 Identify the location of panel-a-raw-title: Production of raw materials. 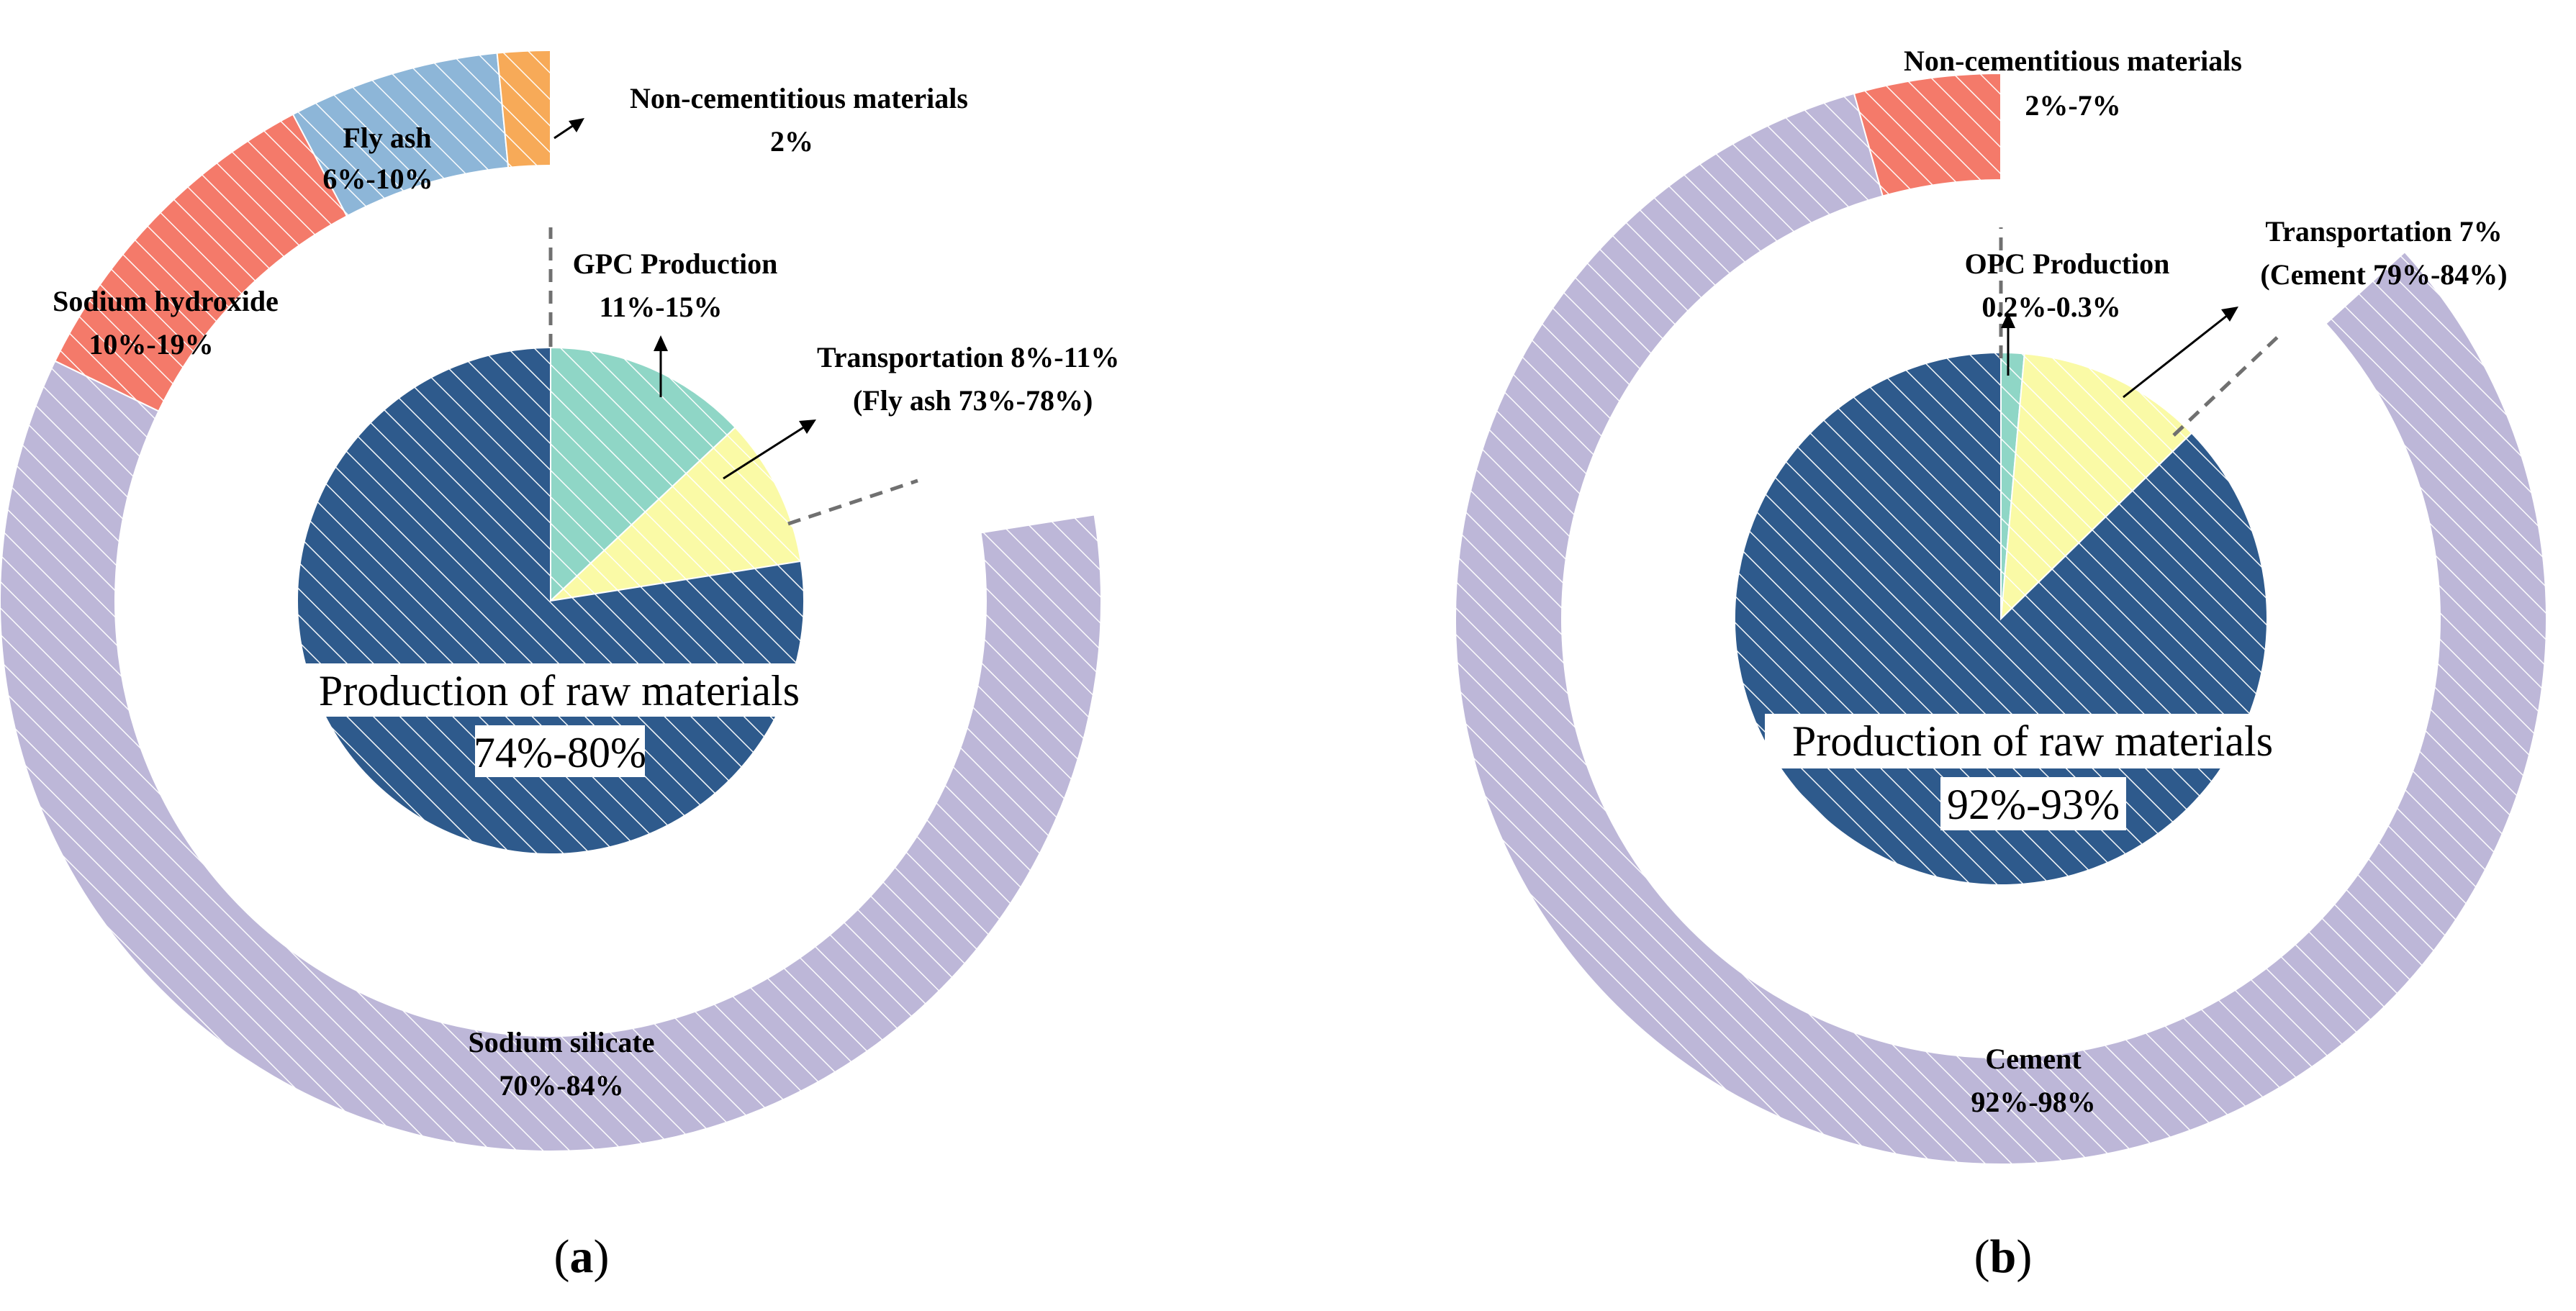
(560, 691).